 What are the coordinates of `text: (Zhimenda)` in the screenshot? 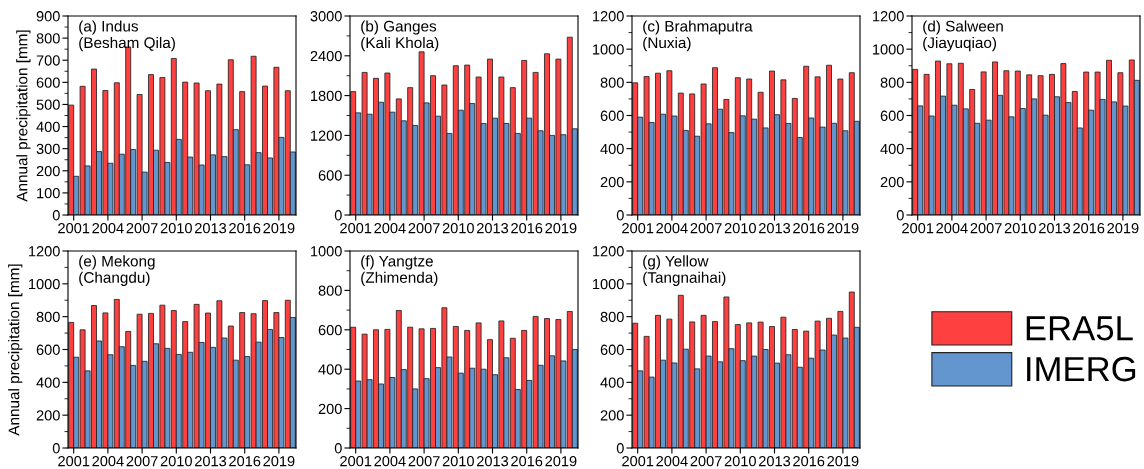 It's located at (399, 278).